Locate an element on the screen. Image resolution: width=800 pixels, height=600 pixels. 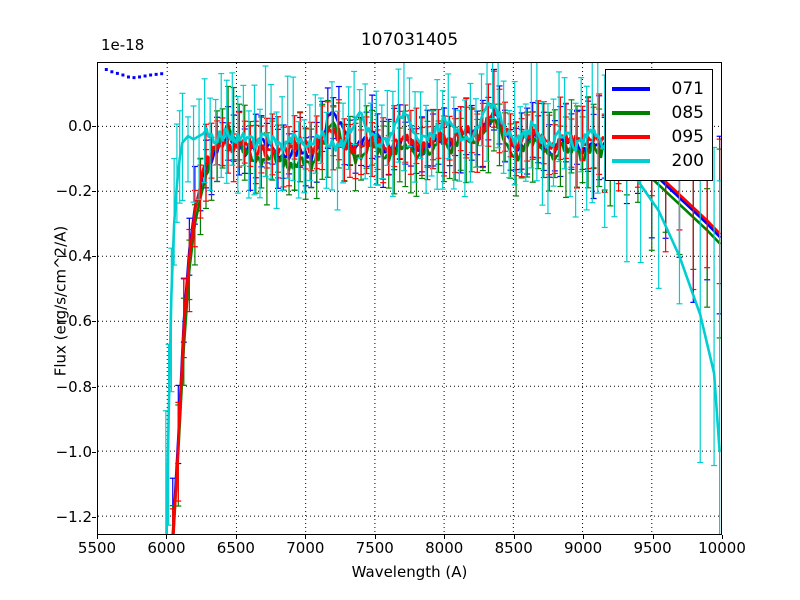
y-axis-label: Flux (erg/s/cm^2/A) is located at coordinates (60, 301).